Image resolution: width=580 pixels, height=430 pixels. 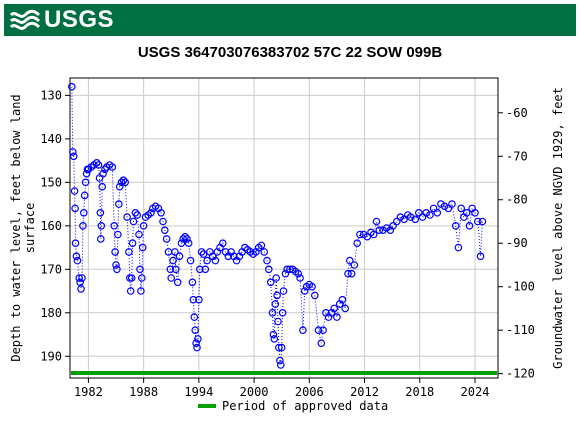 What do you see at coordinates (309, 392) in the screenshot?
I see `x-tick-label: 2006` at bounding box center [309, 392].